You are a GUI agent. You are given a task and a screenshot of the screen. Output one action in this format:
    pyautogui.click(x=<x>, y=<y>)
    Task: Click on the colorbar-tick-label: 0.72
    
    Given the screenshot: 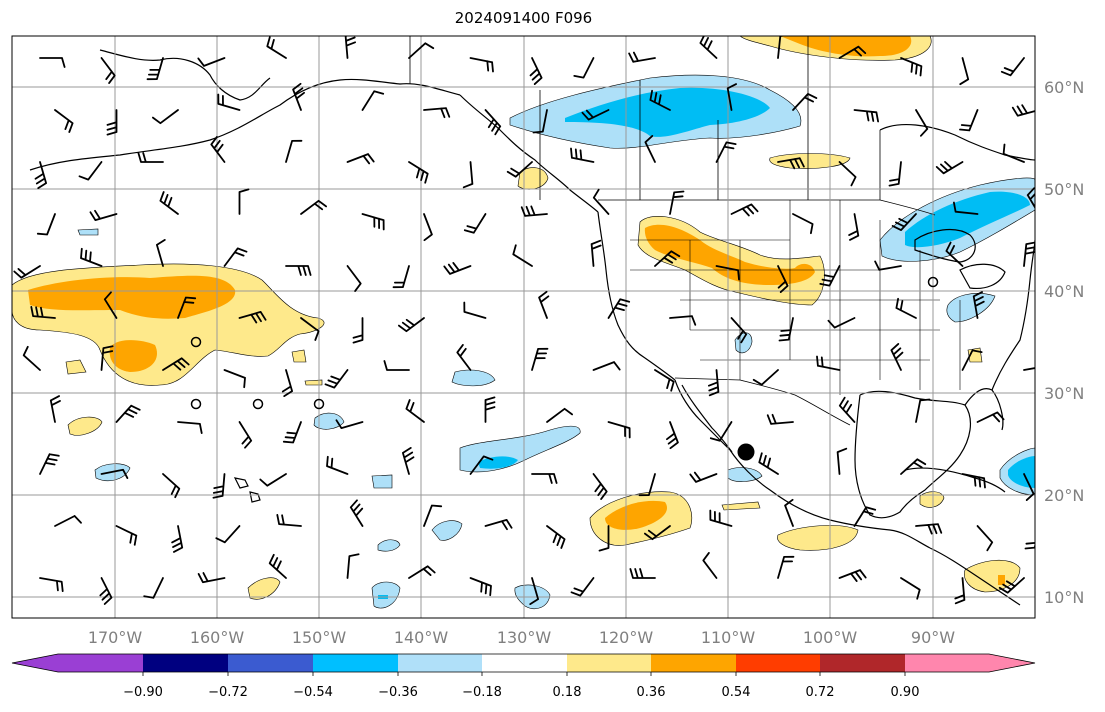 What is the action you would take?
    pyautogui.click(x=820, y=692)
    